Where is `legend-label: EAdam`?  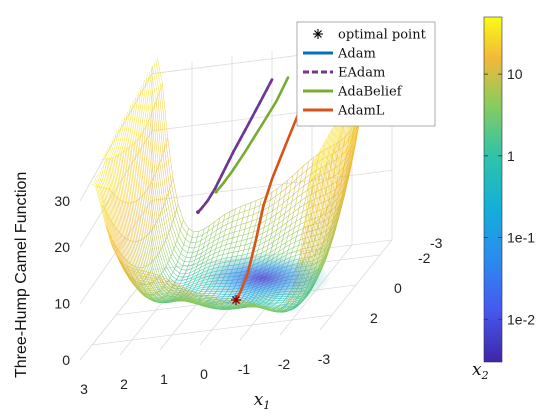 legend-label: EAdam is located at coordinates (361, 73).